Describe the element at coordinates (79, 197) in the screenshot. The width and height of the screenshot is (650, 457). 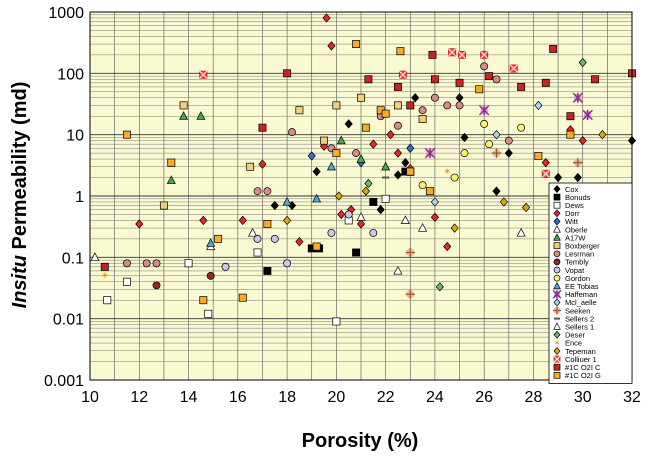
I see `y-tick-label: 1` at that location.